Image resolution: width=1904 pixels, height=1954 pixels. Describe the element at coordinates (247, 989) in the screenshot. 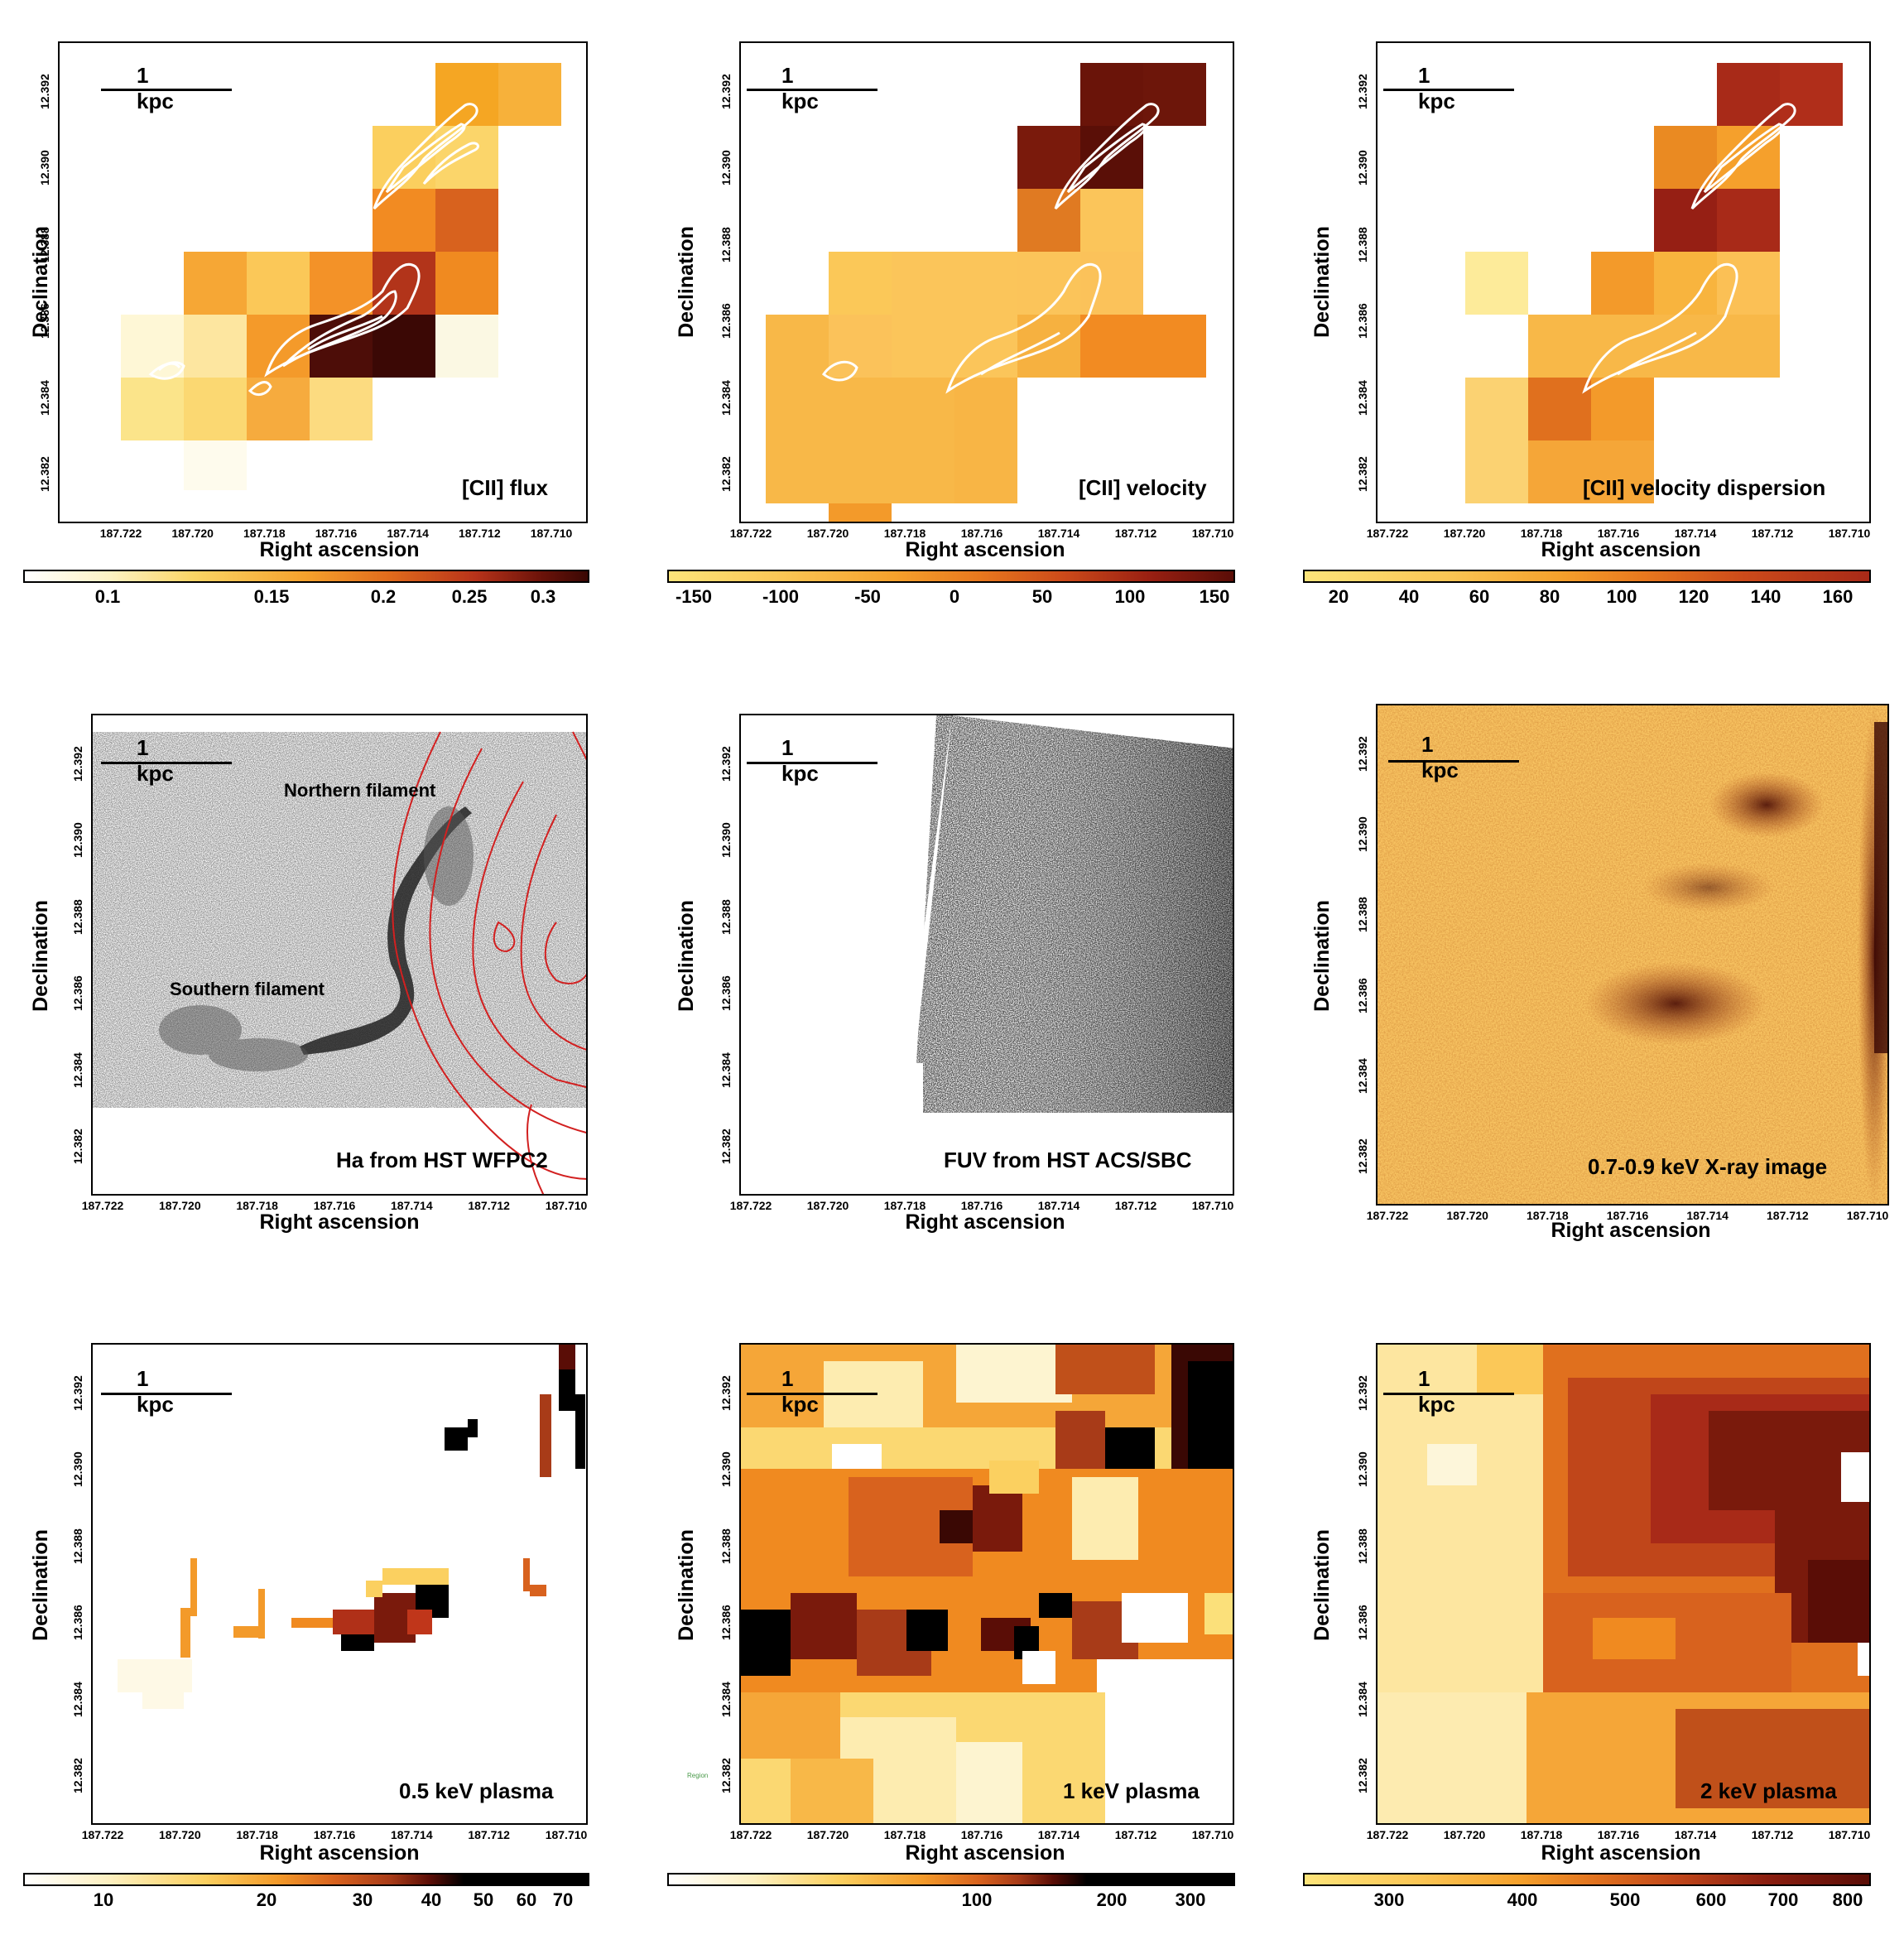

I see `annotation-southern-filament: Southern filament` at that location.